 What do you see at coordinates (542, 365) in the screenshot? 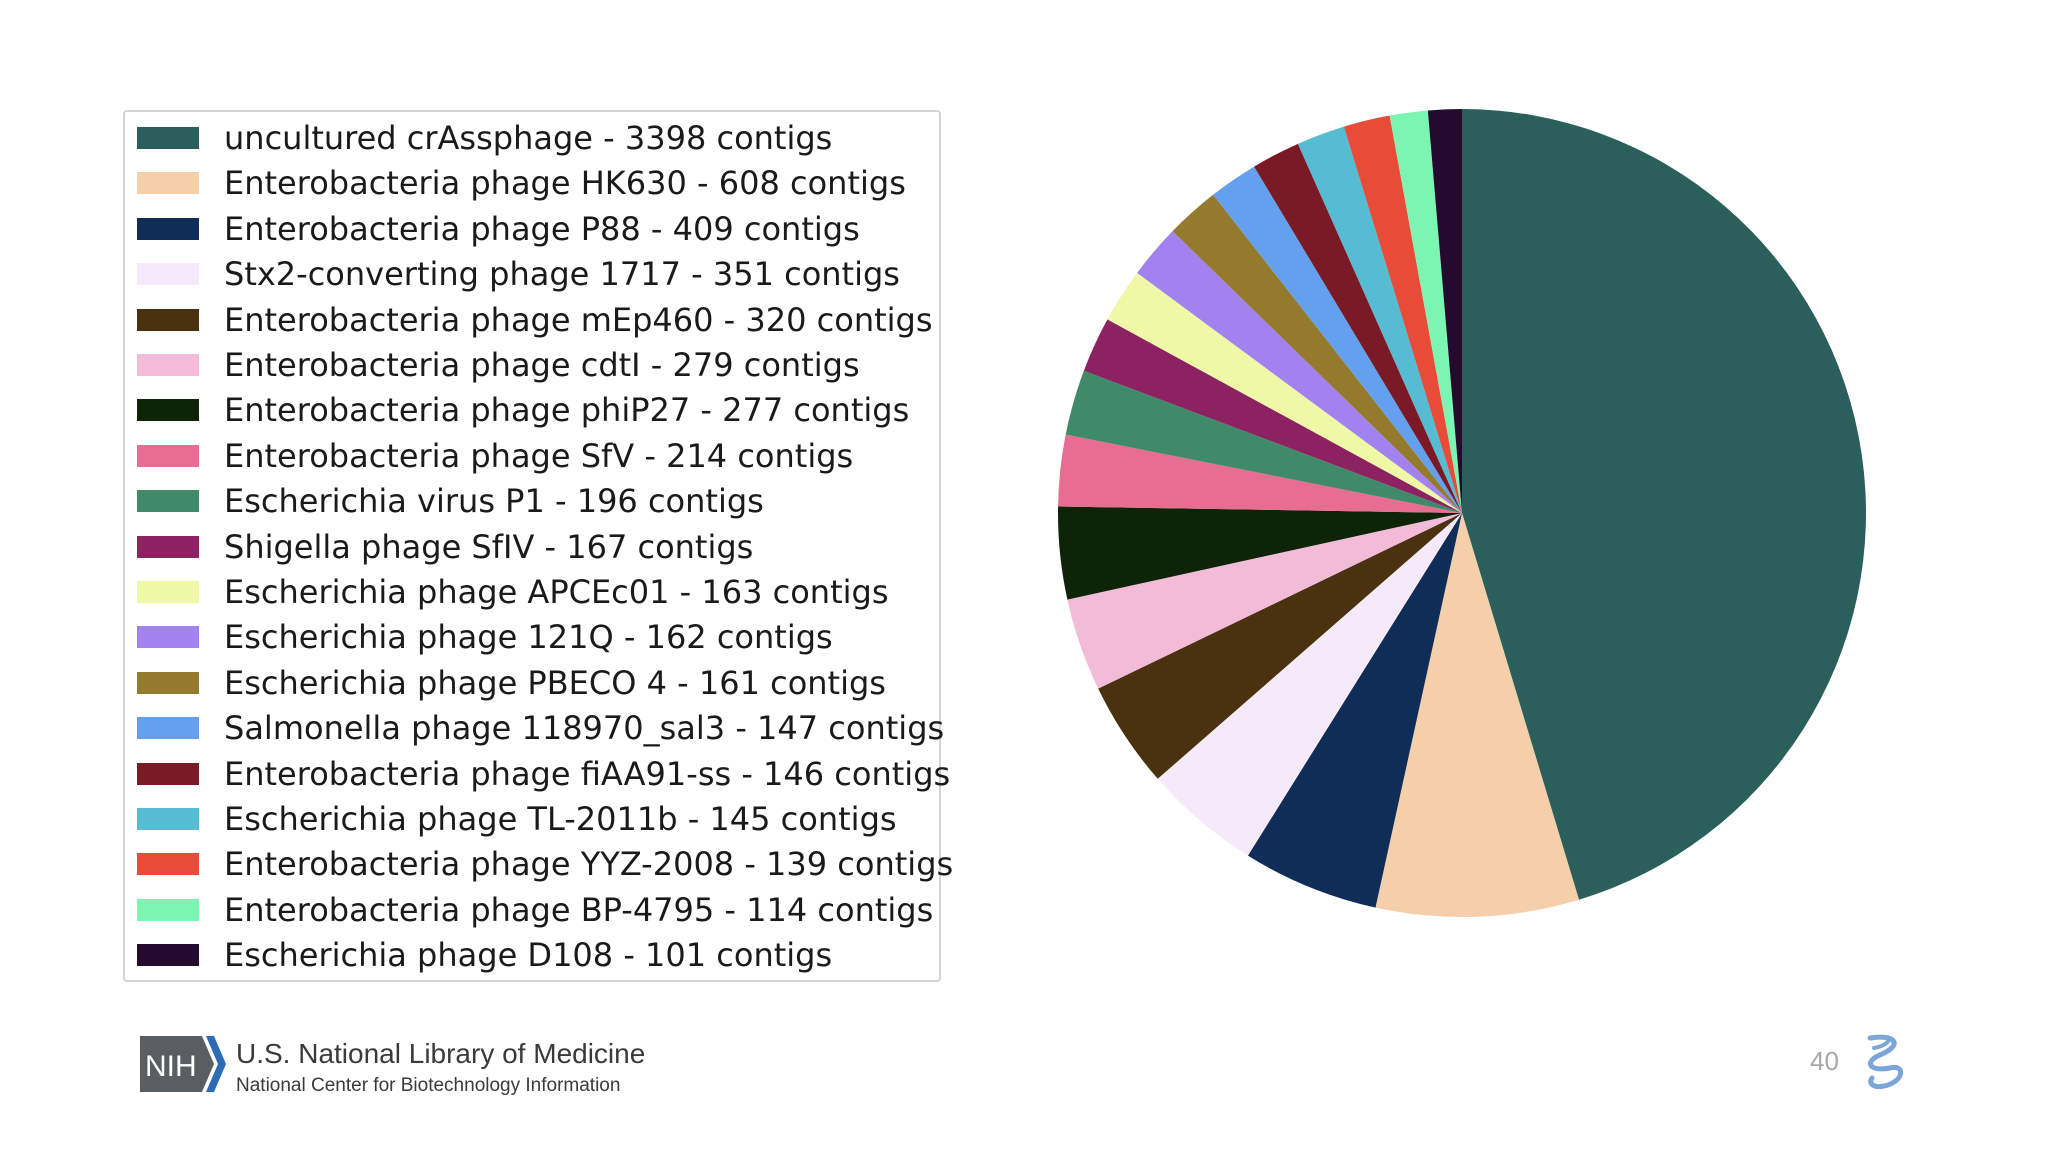
I see `legend-label: Enterobacteria phage cdtI - 279 contigs` at bounding box center [542, 365].